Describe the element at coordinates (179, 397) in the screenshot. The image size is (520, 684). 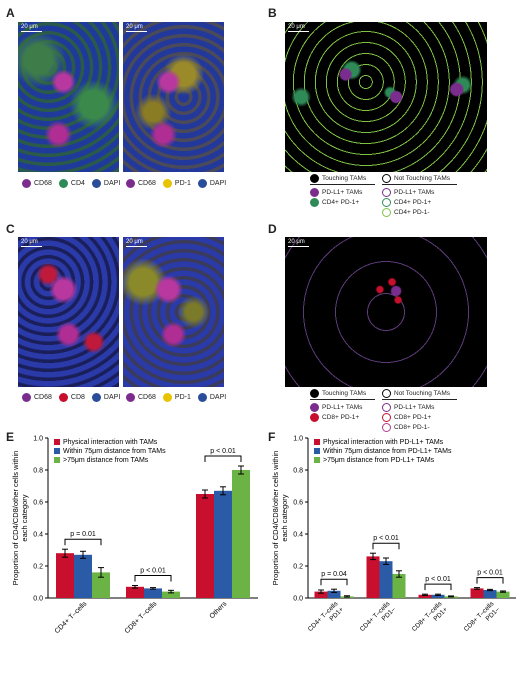
I see `legend-c-right: CD68 PD-1 DAPI` at that location.